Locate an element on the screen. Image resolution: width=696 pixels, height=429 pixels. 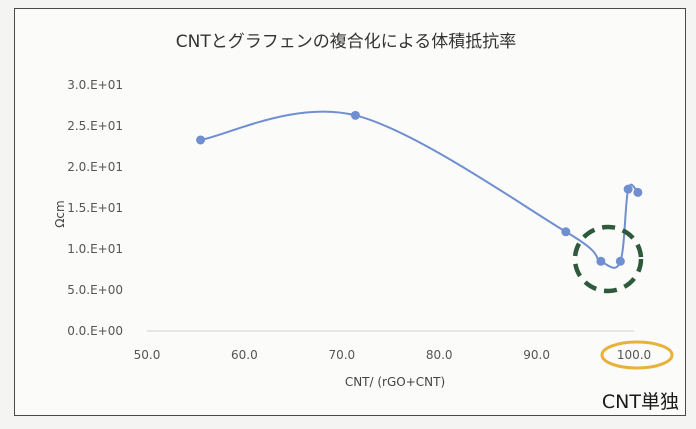
y-tick-label: 2.0.E+01 is located at coordinates (95, 167).